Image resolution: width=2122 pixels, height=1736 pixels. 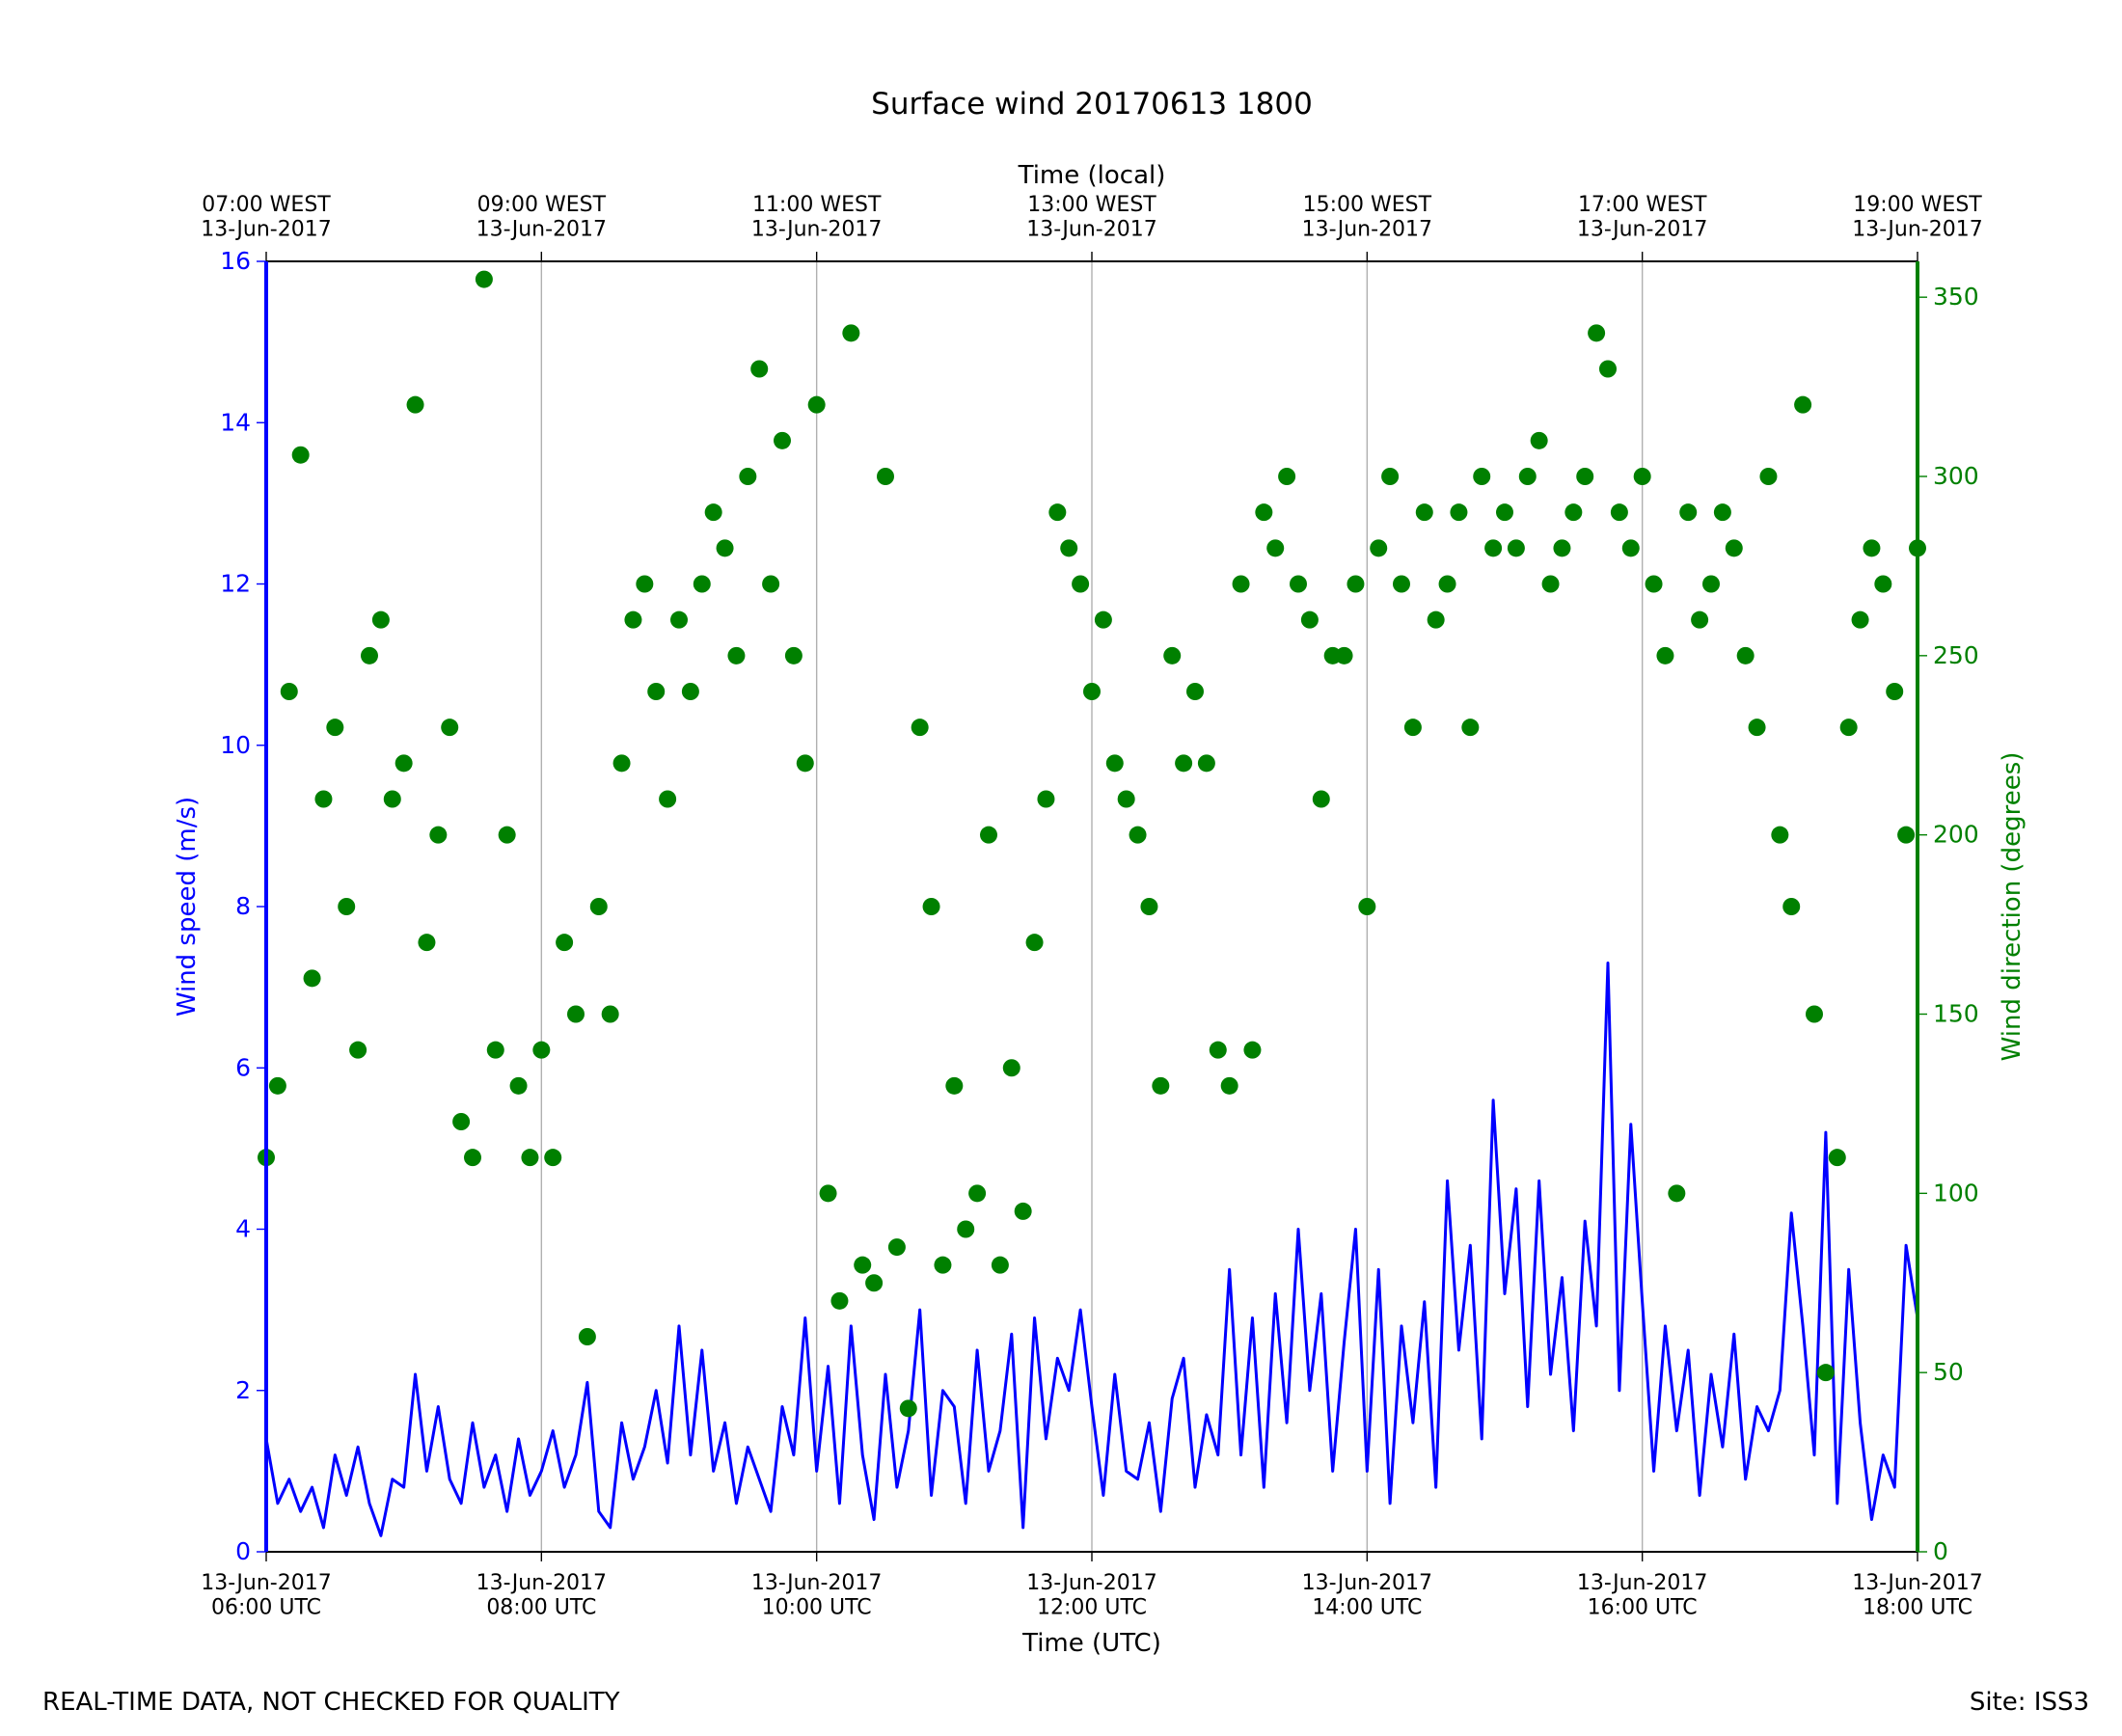 I want to click on y2-tick-label: 150, so click(x=1956, y=1014).